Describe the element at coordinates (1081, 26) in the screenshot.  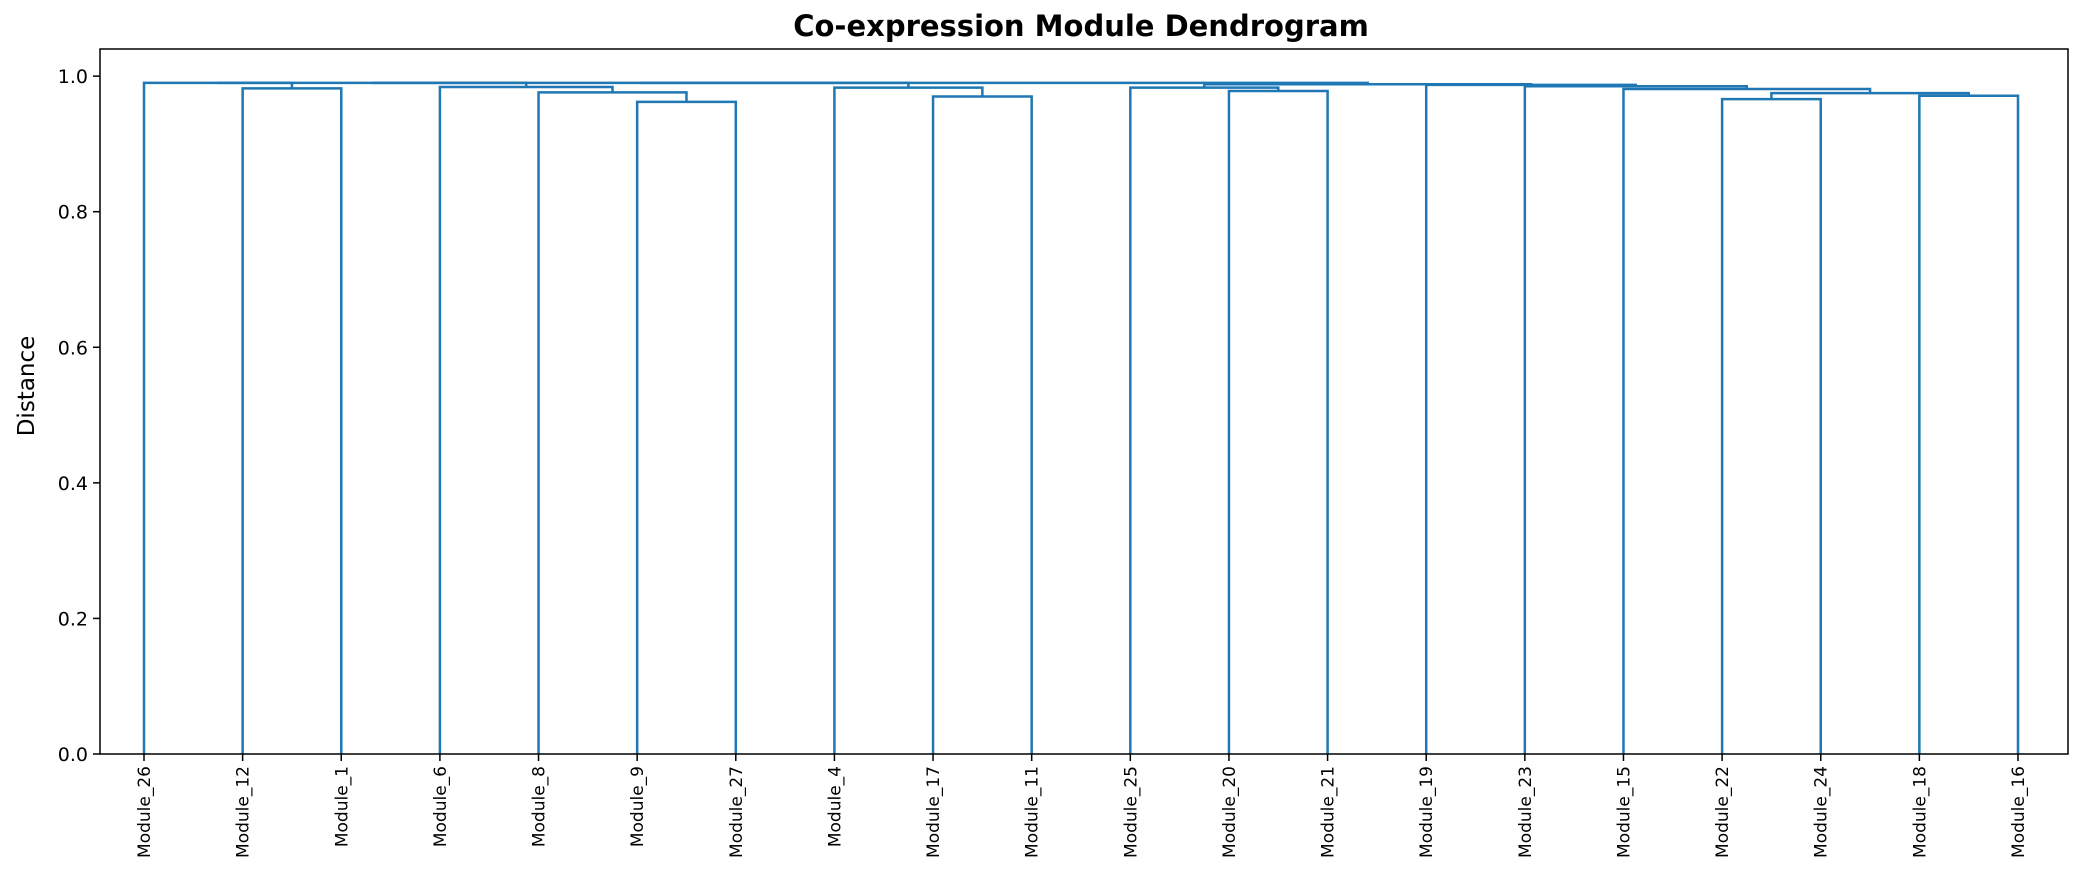
I see `chart-title: Co-expression Module Dendrogram` at that location.